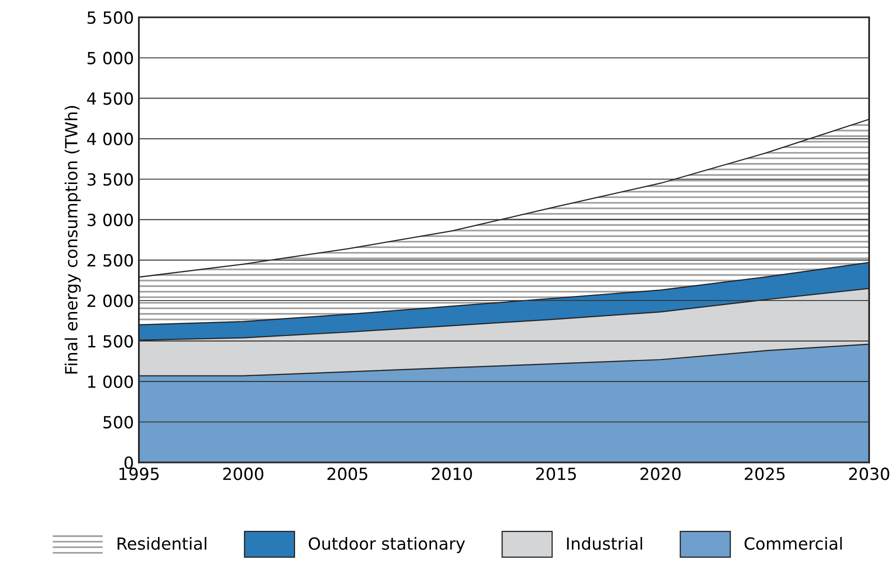 The height and width of the screenshot is (578, 896). What do you see at coordinates (110, 381) in the screenshot?
I see `y-tick-label: 1 000` at bounding box center [110, 381].